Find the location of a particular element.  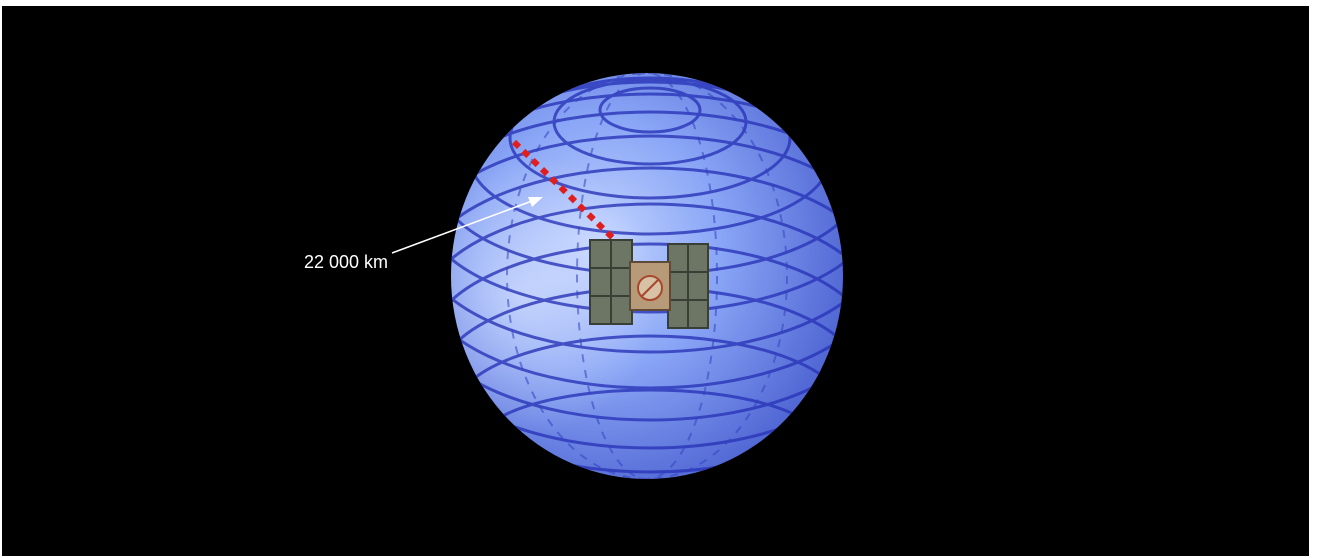

meridian is located at coordinates (647, 276).